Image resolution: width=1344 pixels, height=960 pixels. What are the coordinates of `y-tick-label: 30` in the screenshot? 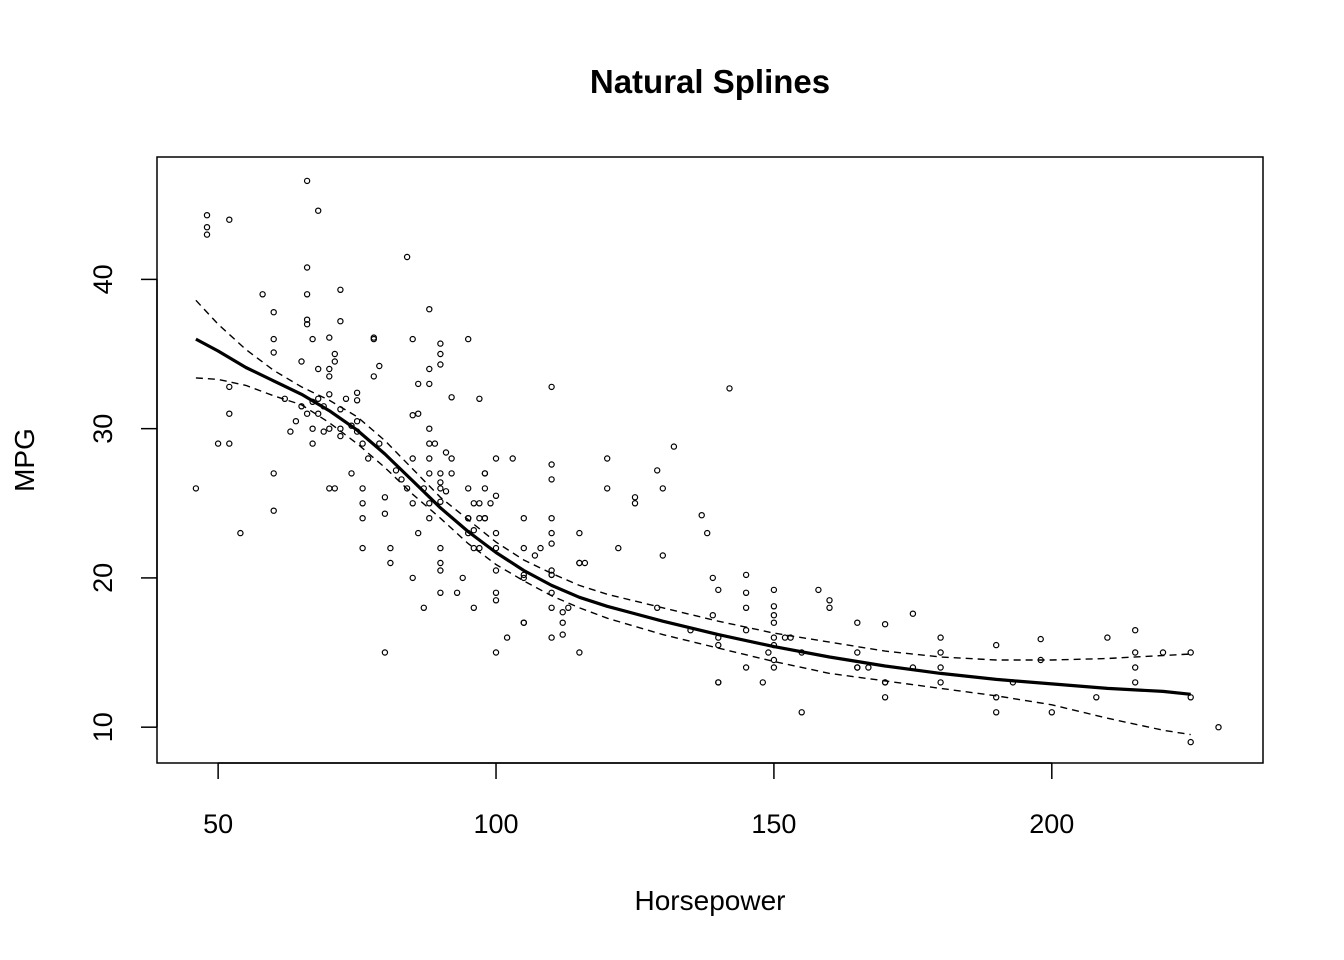 It's located at (103, 429).